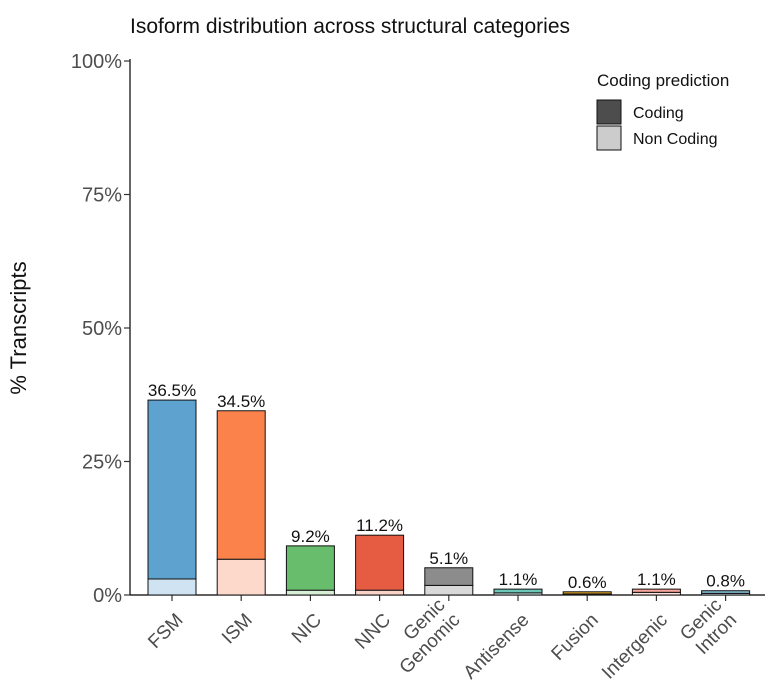 Image resolution: width=778 pixels, height=690 pixels. Describe the element at coordinates (172, 390) in the screenshot. I see `bar-total-label: 36.5%` at that location.